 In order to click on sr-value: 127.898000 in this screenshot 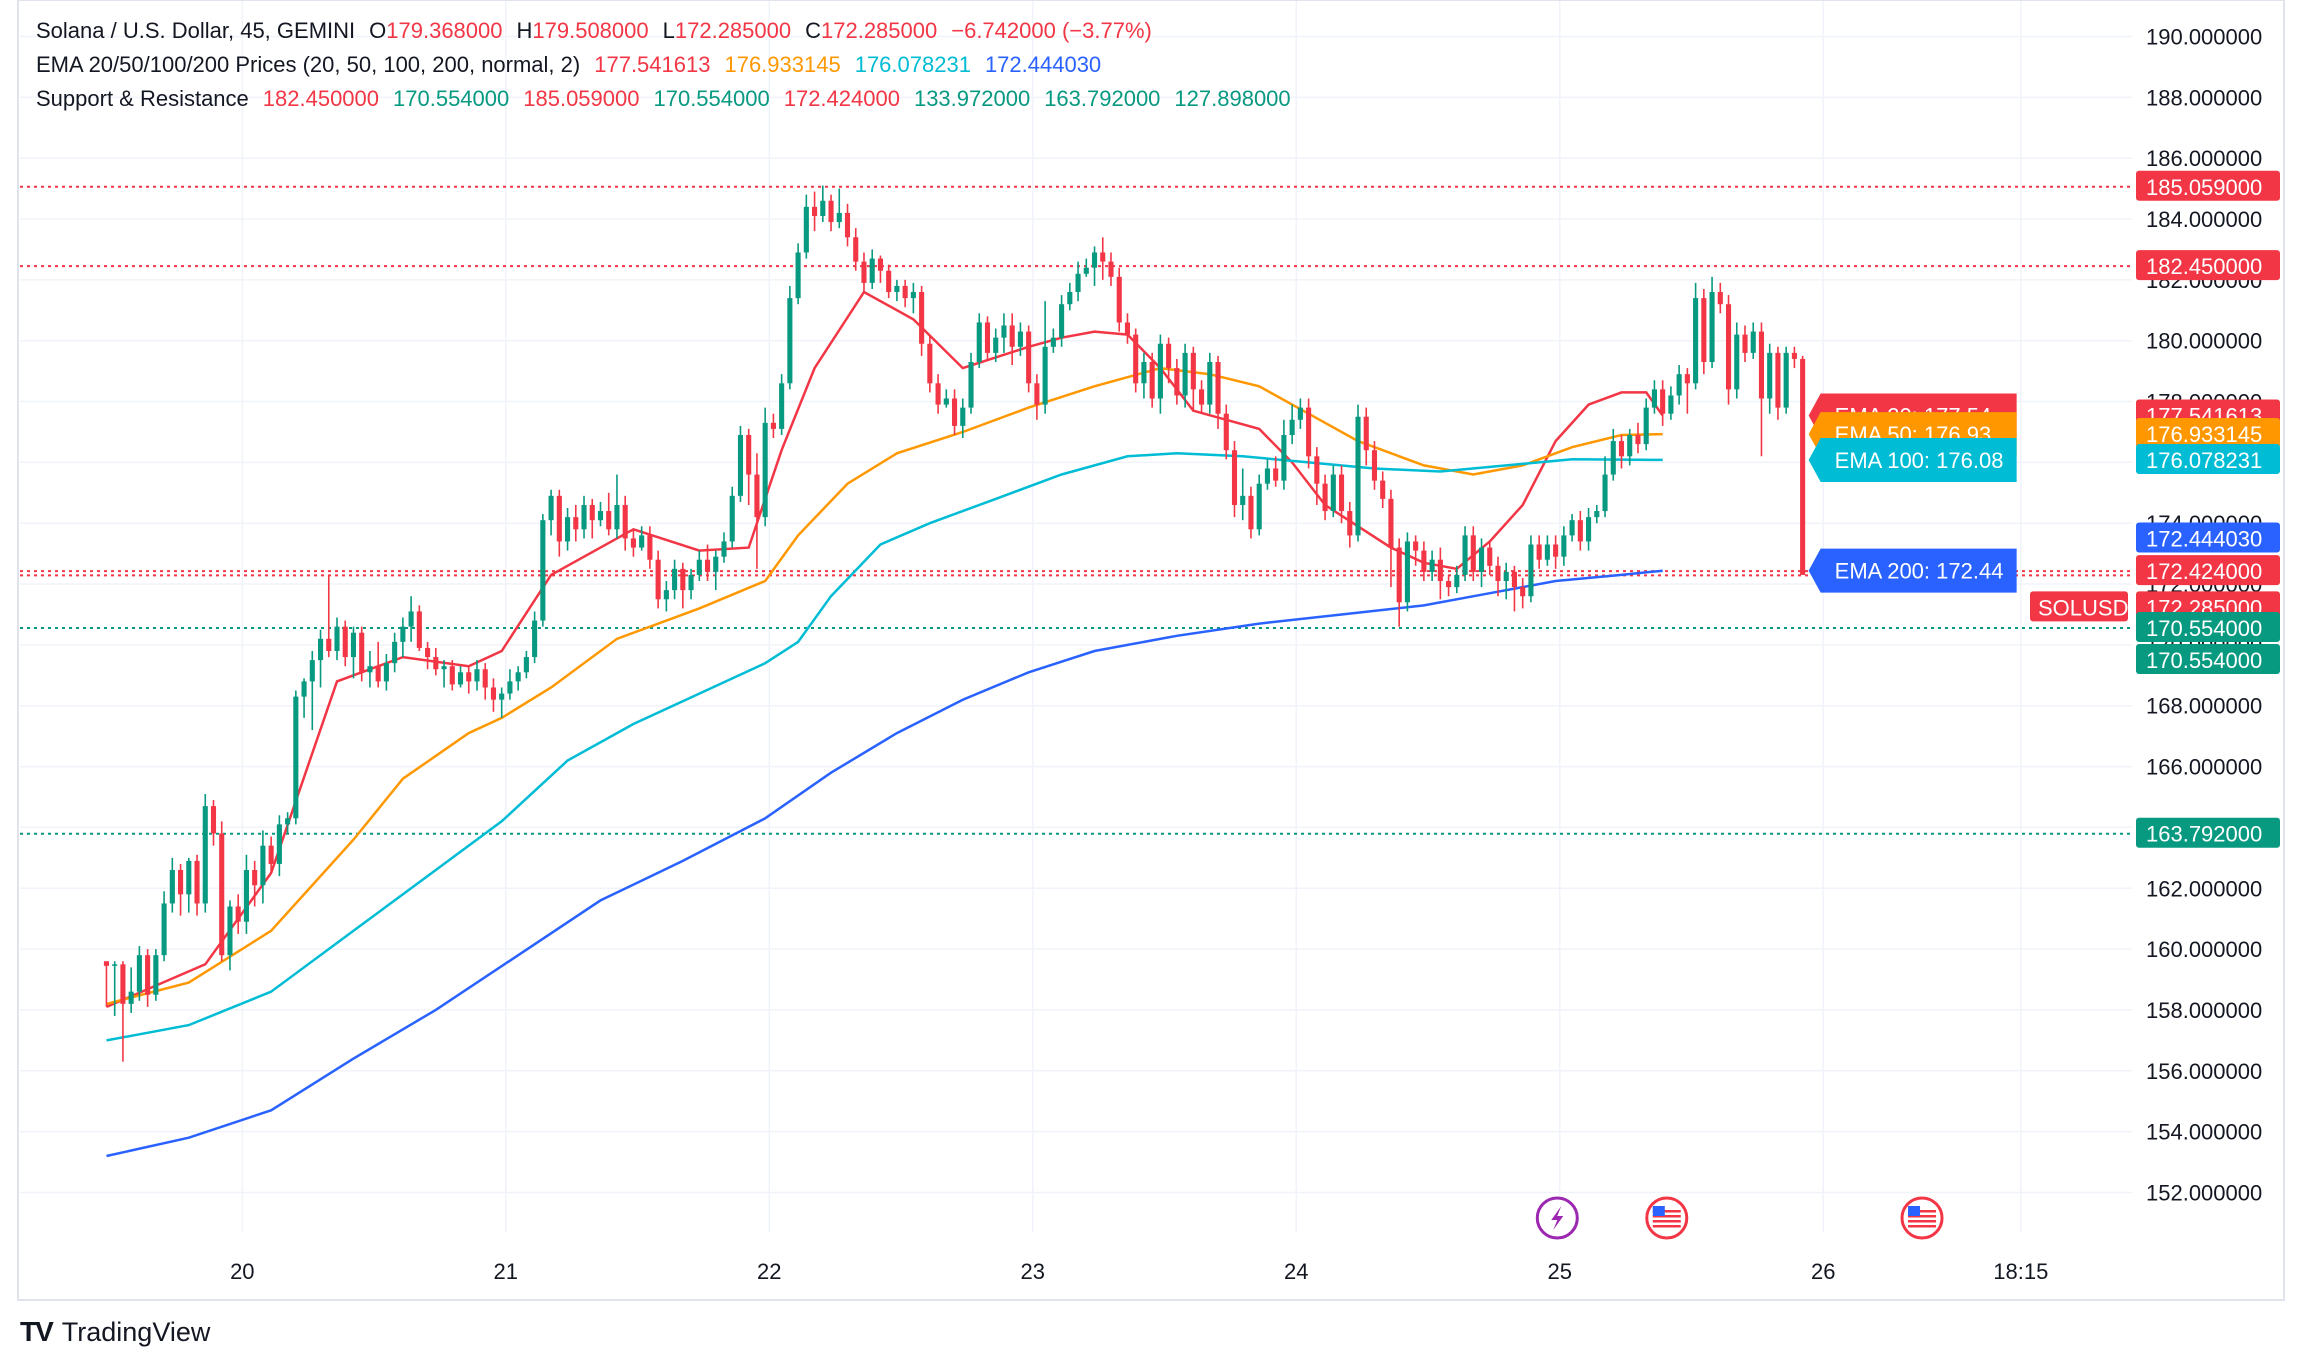, I will do `click(1232, 98)`.